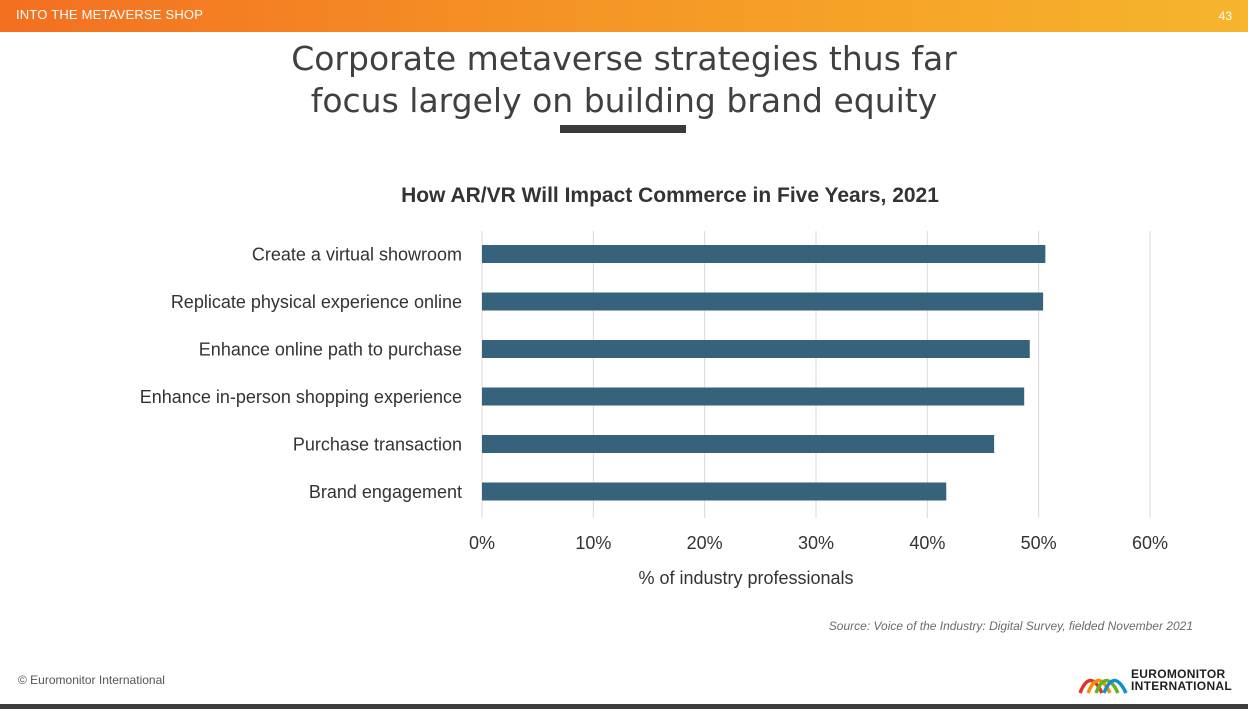 The image size is (1248, 709). What do you see at coordinates (1039, 543) in the screenshot?
I see `x-tick-label: 50%` at bounding box center [1039, 543].